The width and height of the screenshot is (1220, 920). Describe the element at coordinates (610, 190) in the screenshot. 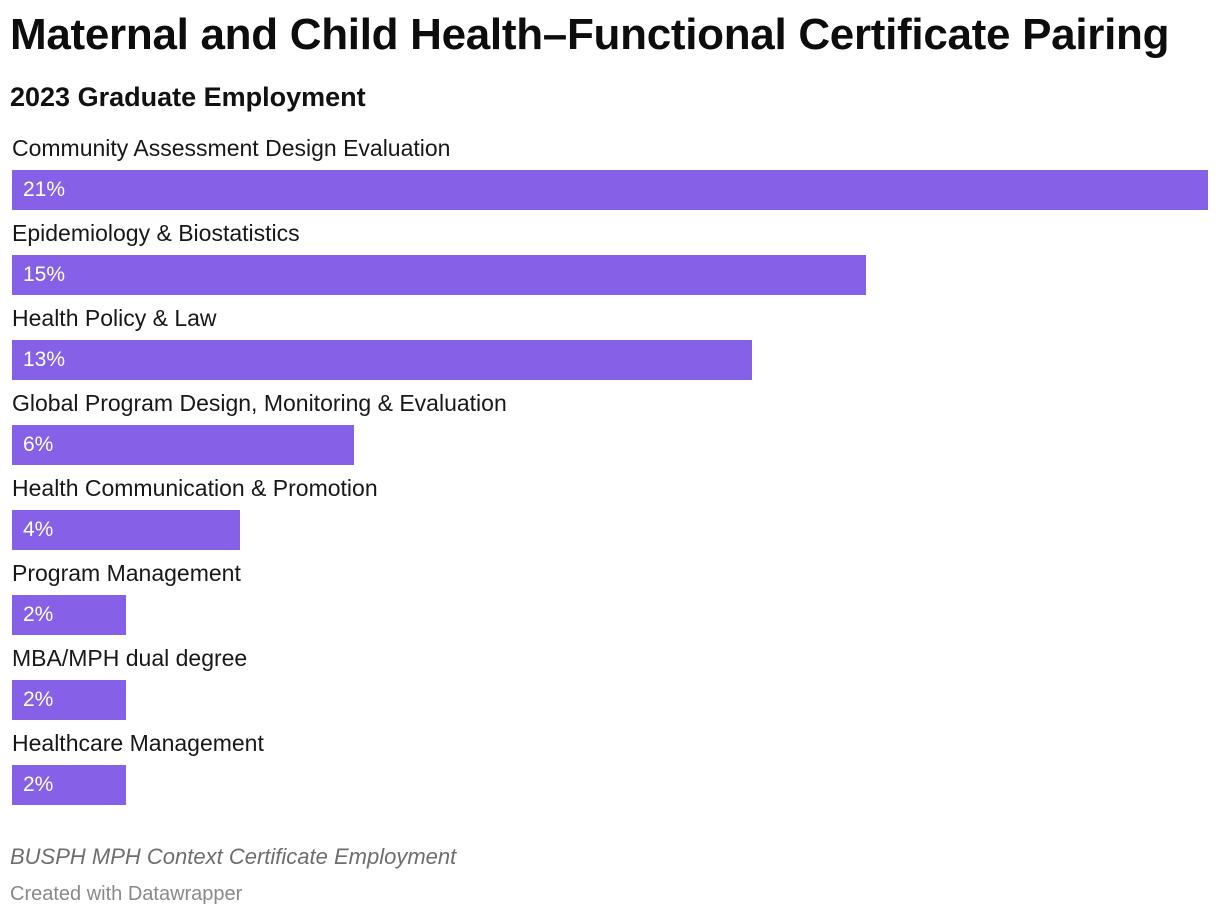

I see `bar: 21%` at that location.